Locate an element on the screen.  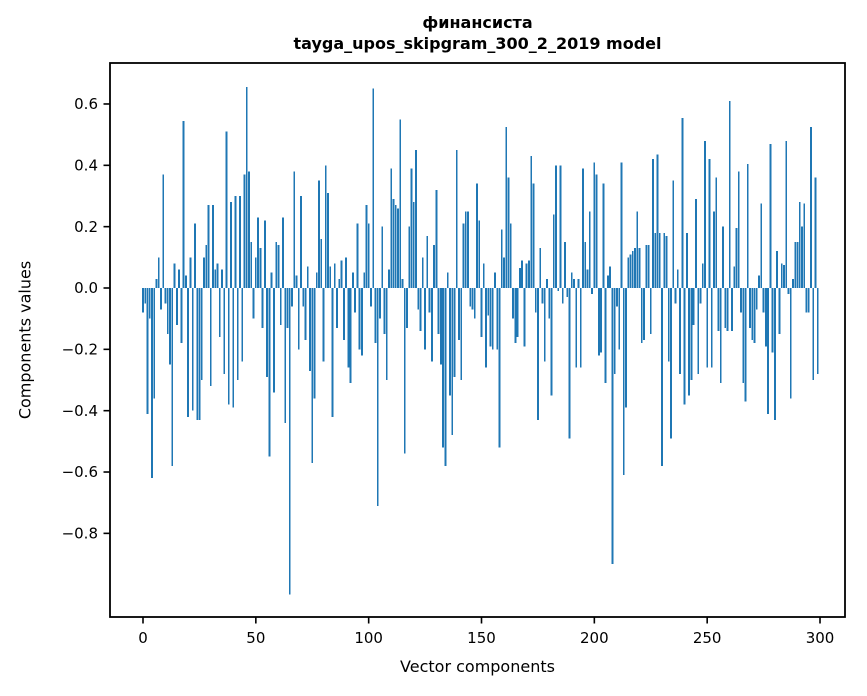
y-tick-label: −0.8 is located at coordinates (80, 534).